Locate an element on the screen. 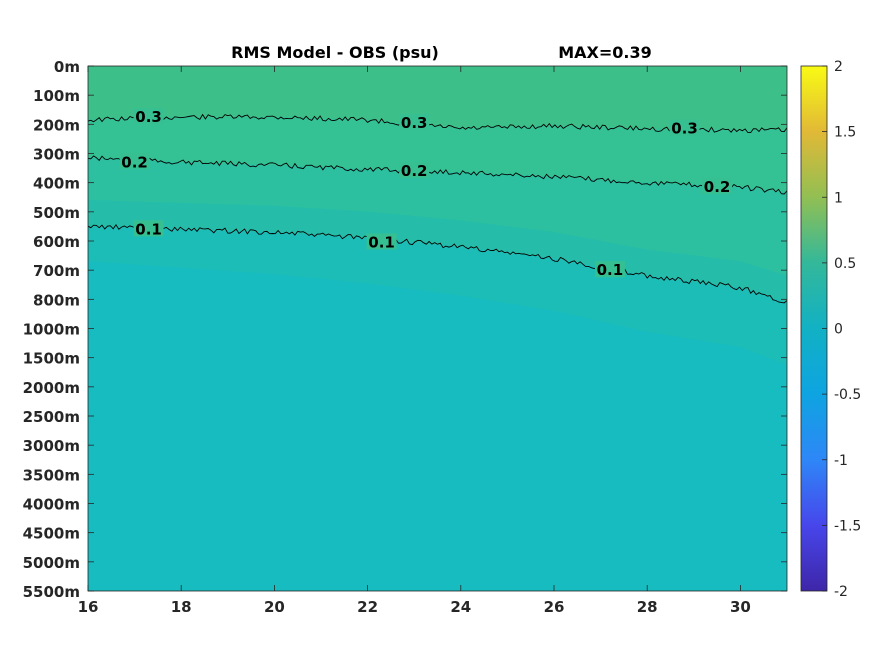 The width and height of the screenshot is (875, 656). x-tick-label: 30 is located at coordinates (740, 607).